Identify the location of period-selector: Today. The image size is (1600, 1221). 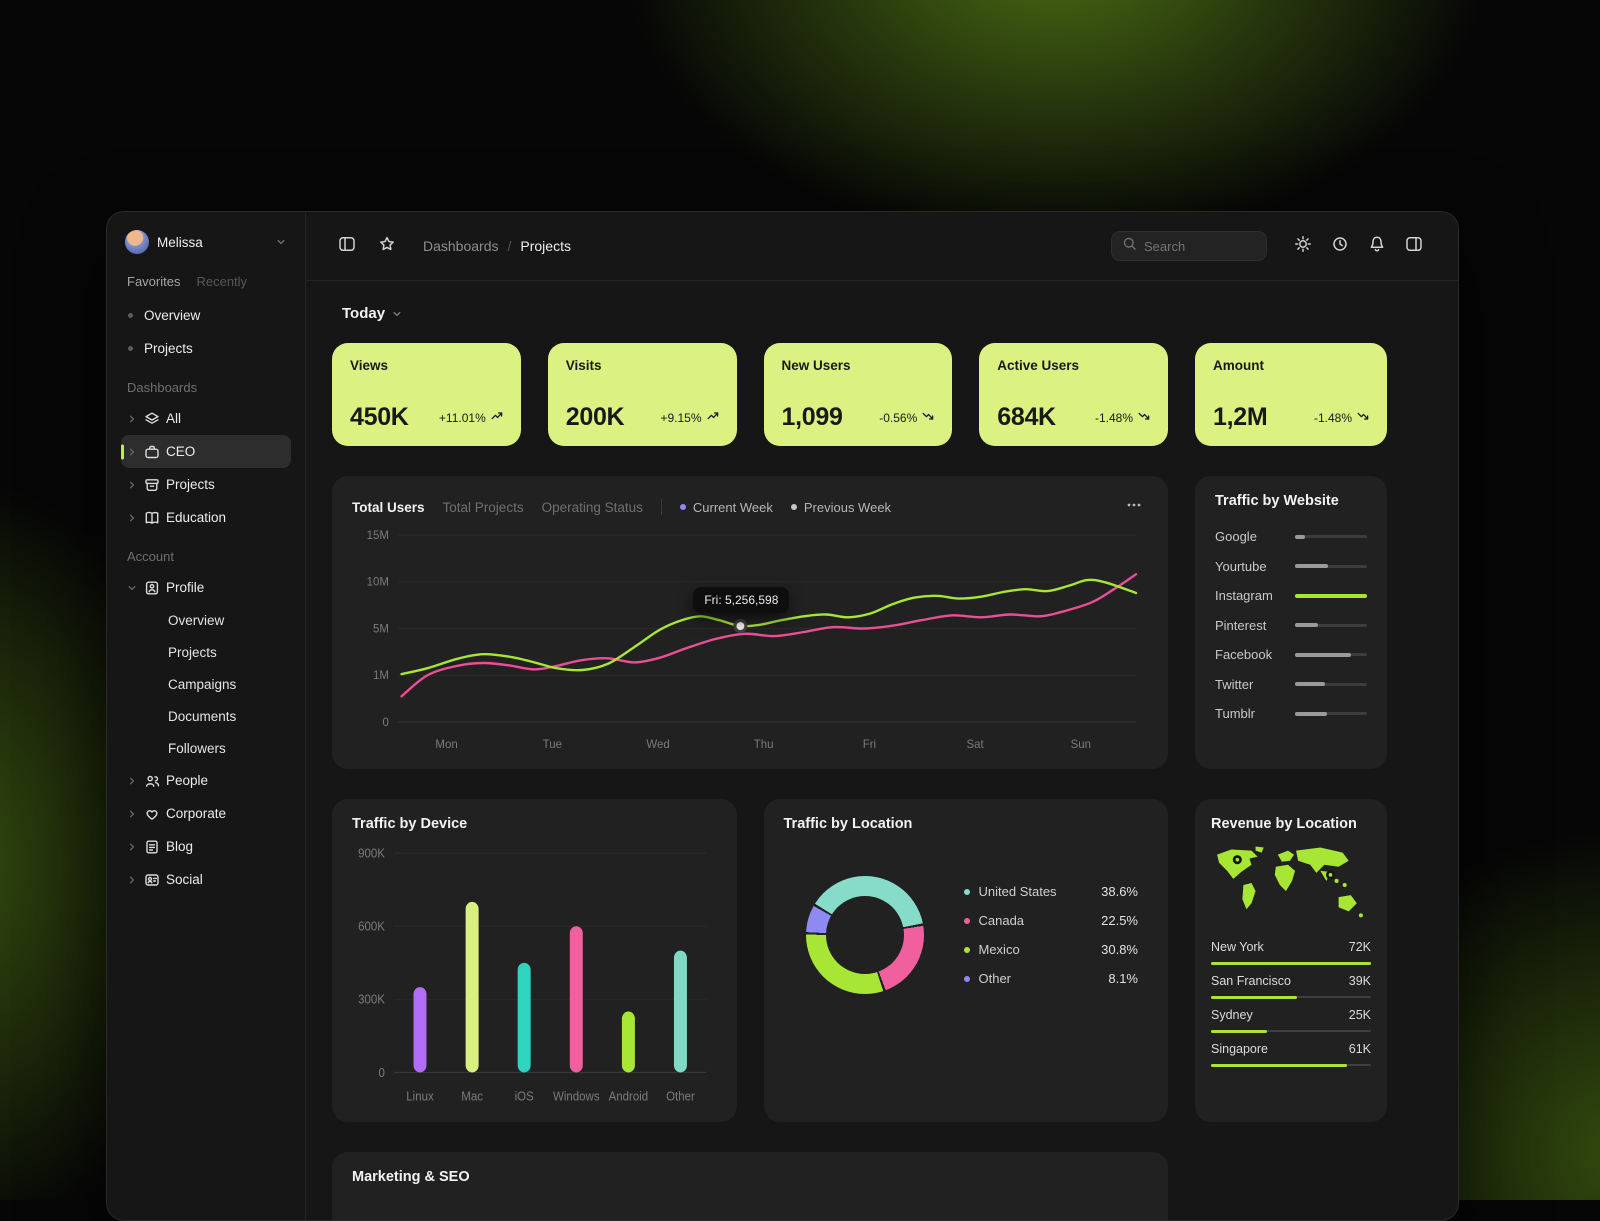
(367, 313).